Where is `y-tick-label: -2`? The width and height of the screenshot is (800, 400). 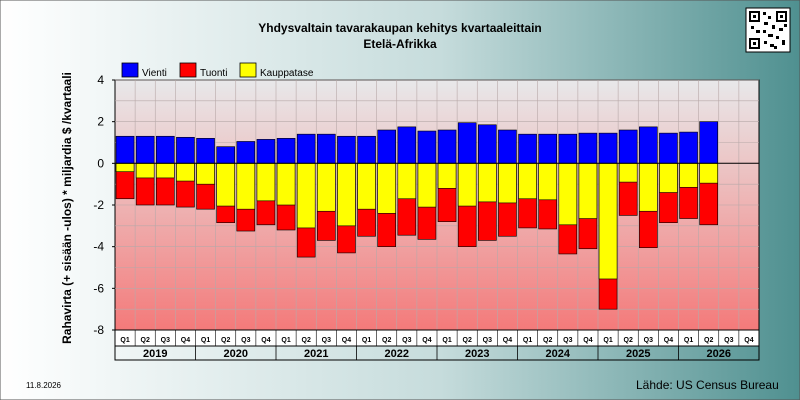
y-tick-label: -2 is located at coordinates (98, 205).